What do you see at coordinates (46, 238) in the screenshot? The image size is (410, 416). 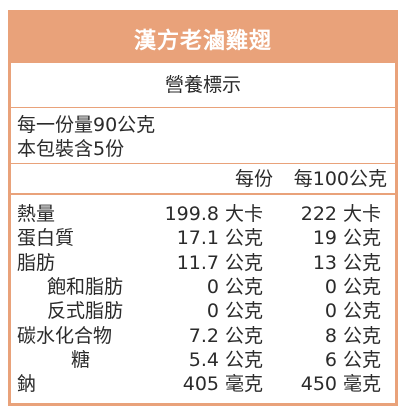 I see `nutrient-name: 蛋白質` at bounding box center [46, 238].